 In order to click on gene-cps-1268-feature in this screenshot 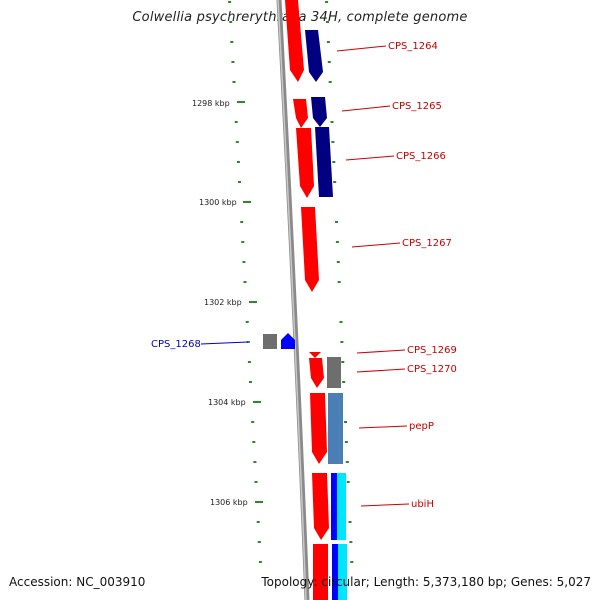, I will do `click(288, 341)`.